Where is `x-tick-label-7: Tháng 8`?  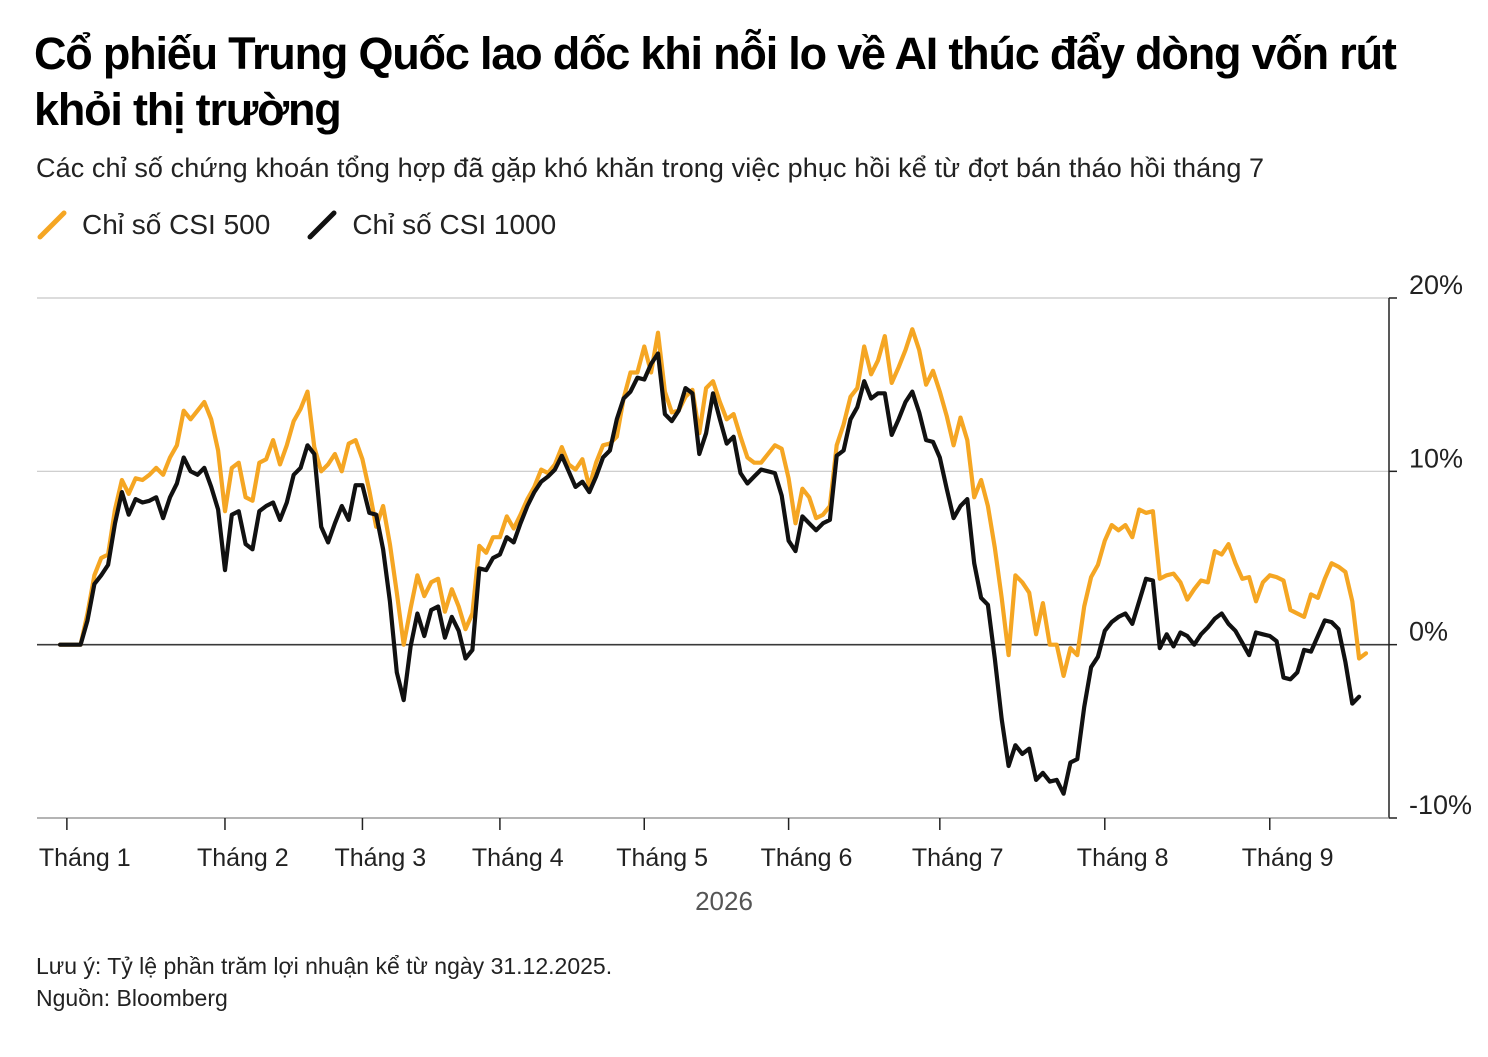
x-tick-label-7: Tháng 8 is located at coordinates (1123, 858).